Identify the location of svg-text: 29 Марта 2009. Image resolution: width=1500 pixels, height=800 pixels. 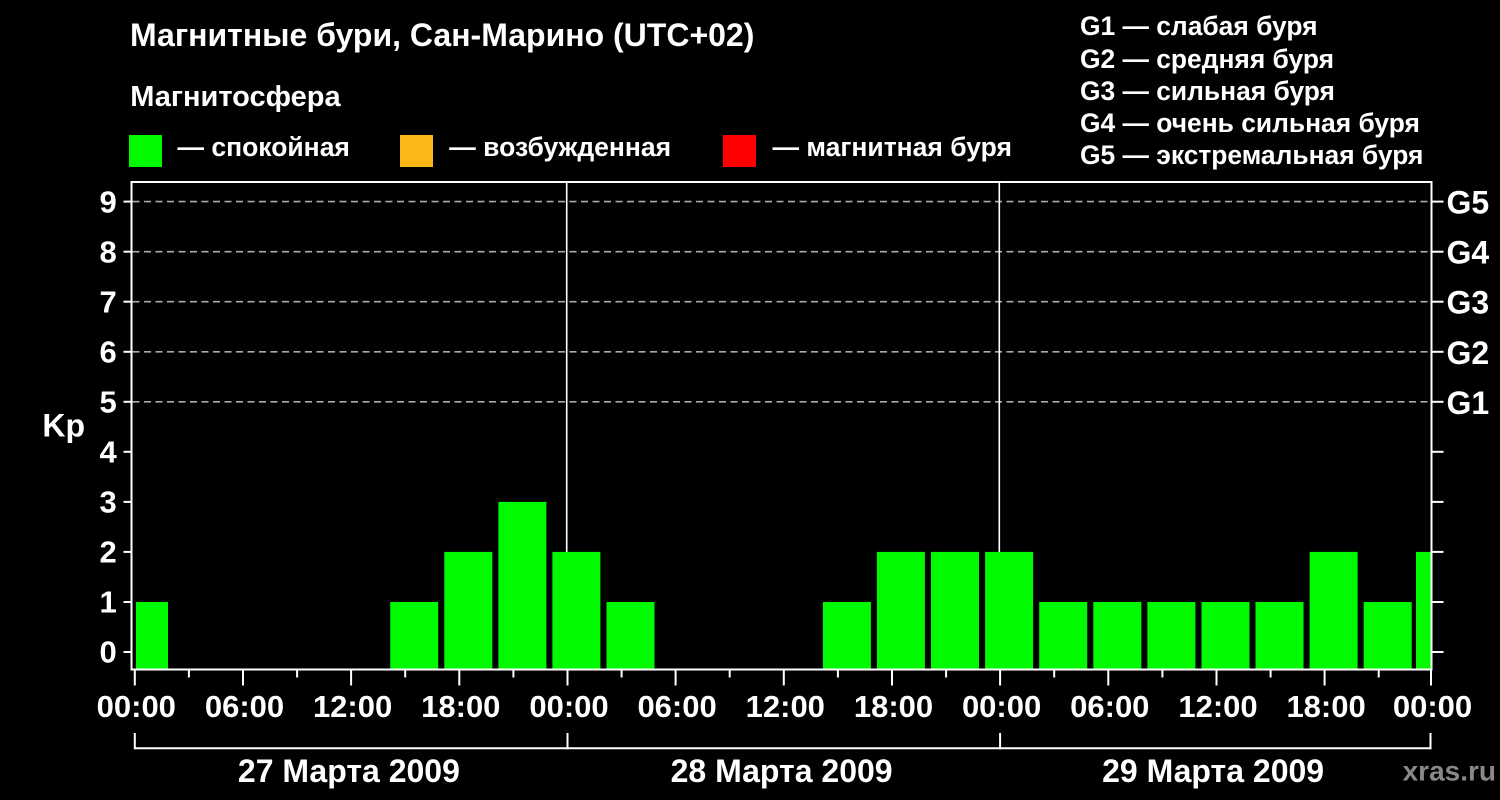
(1213, 771).